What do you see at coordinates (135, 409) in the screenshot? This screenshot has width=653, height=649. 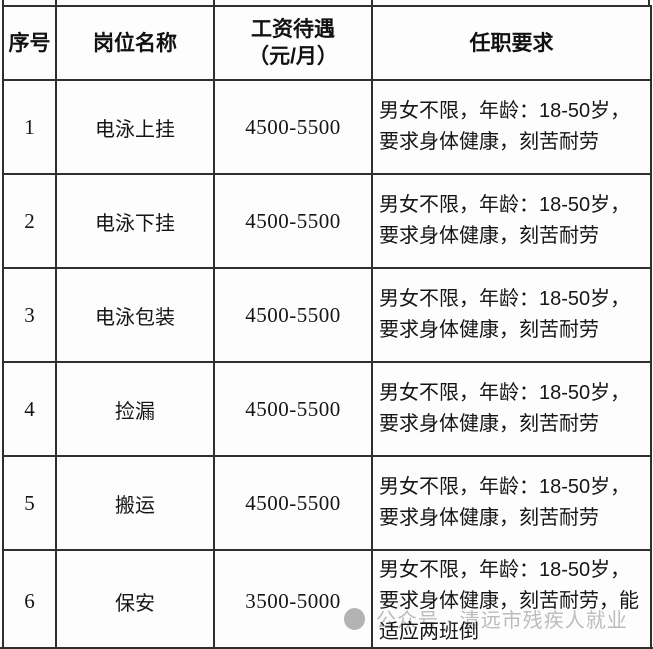 I see `row-position: 捡漏` at bounding box center [135, 409].